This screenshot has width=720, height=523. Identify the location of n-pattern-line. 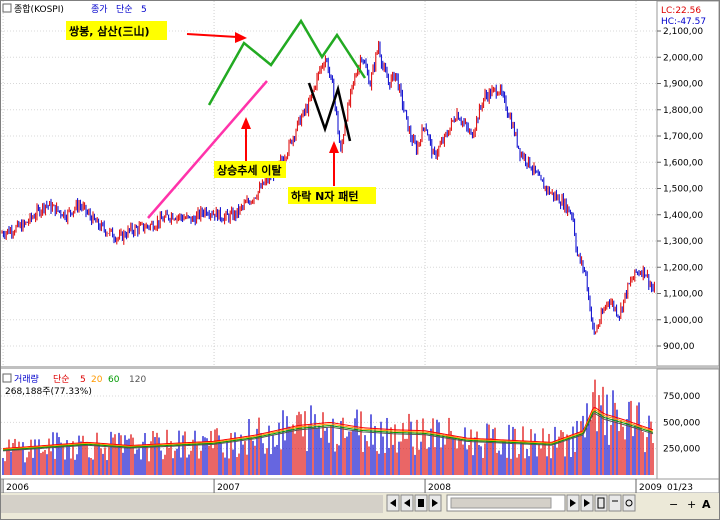
(329, 112).